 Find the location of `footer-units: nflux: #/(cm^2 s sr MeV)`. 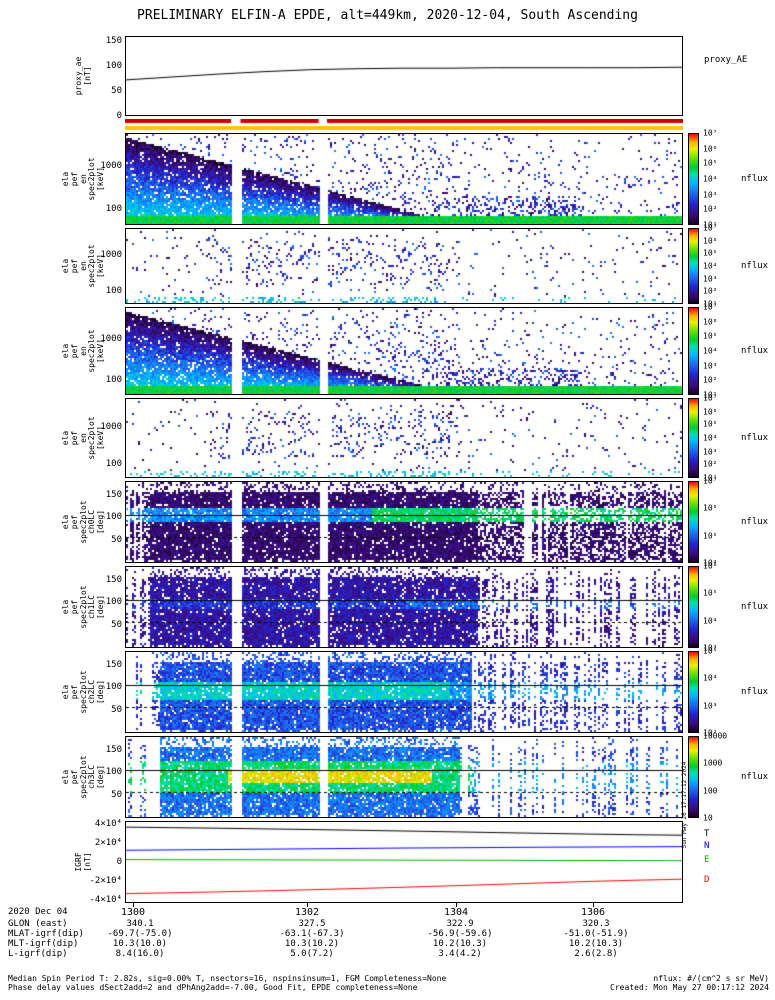

footer-units: nflux: #/(cm^2 s sr MeV) is located at coordinates (711, 978).